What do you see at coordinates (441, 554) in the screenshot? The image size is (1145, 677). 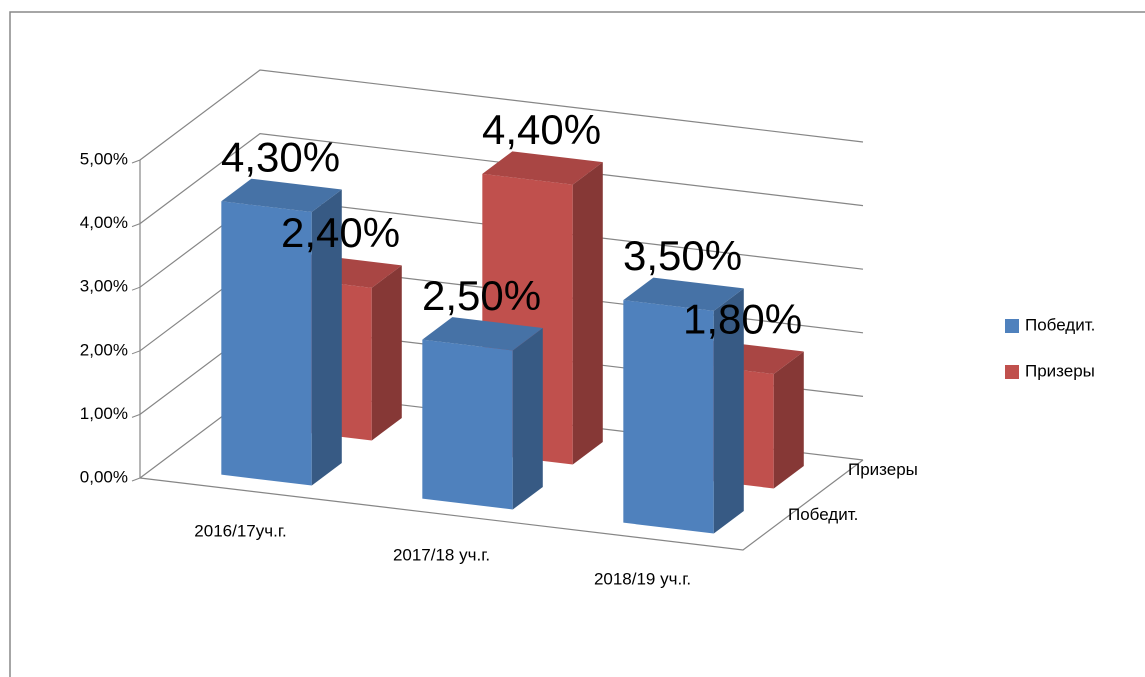 I see `x-tick-label: 2017/18 уч.г.` at bounding box center [441, 554].